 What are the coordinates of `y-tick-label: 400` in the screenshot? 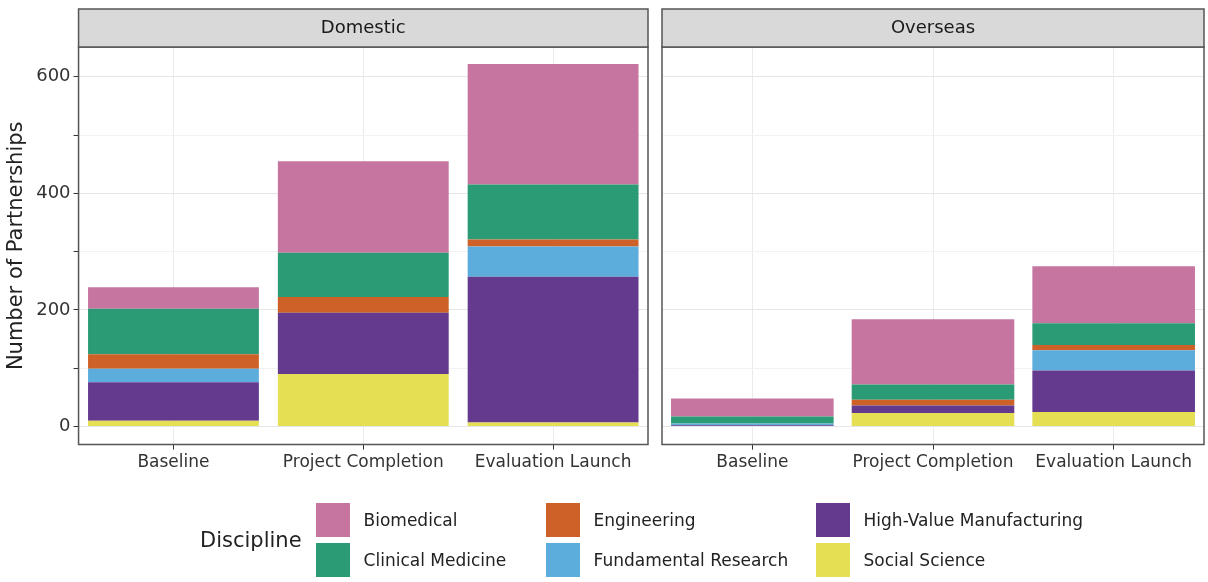 It's located at (53, 191).